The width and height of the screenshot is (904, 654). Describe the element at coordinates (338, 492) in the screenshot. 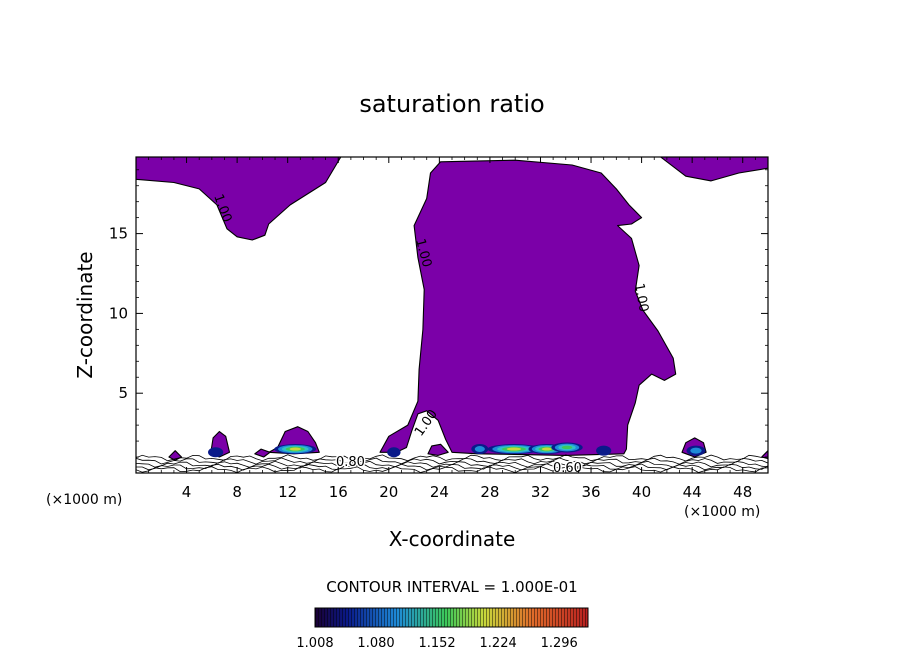

I see `x-tick-label: 16` at that location.